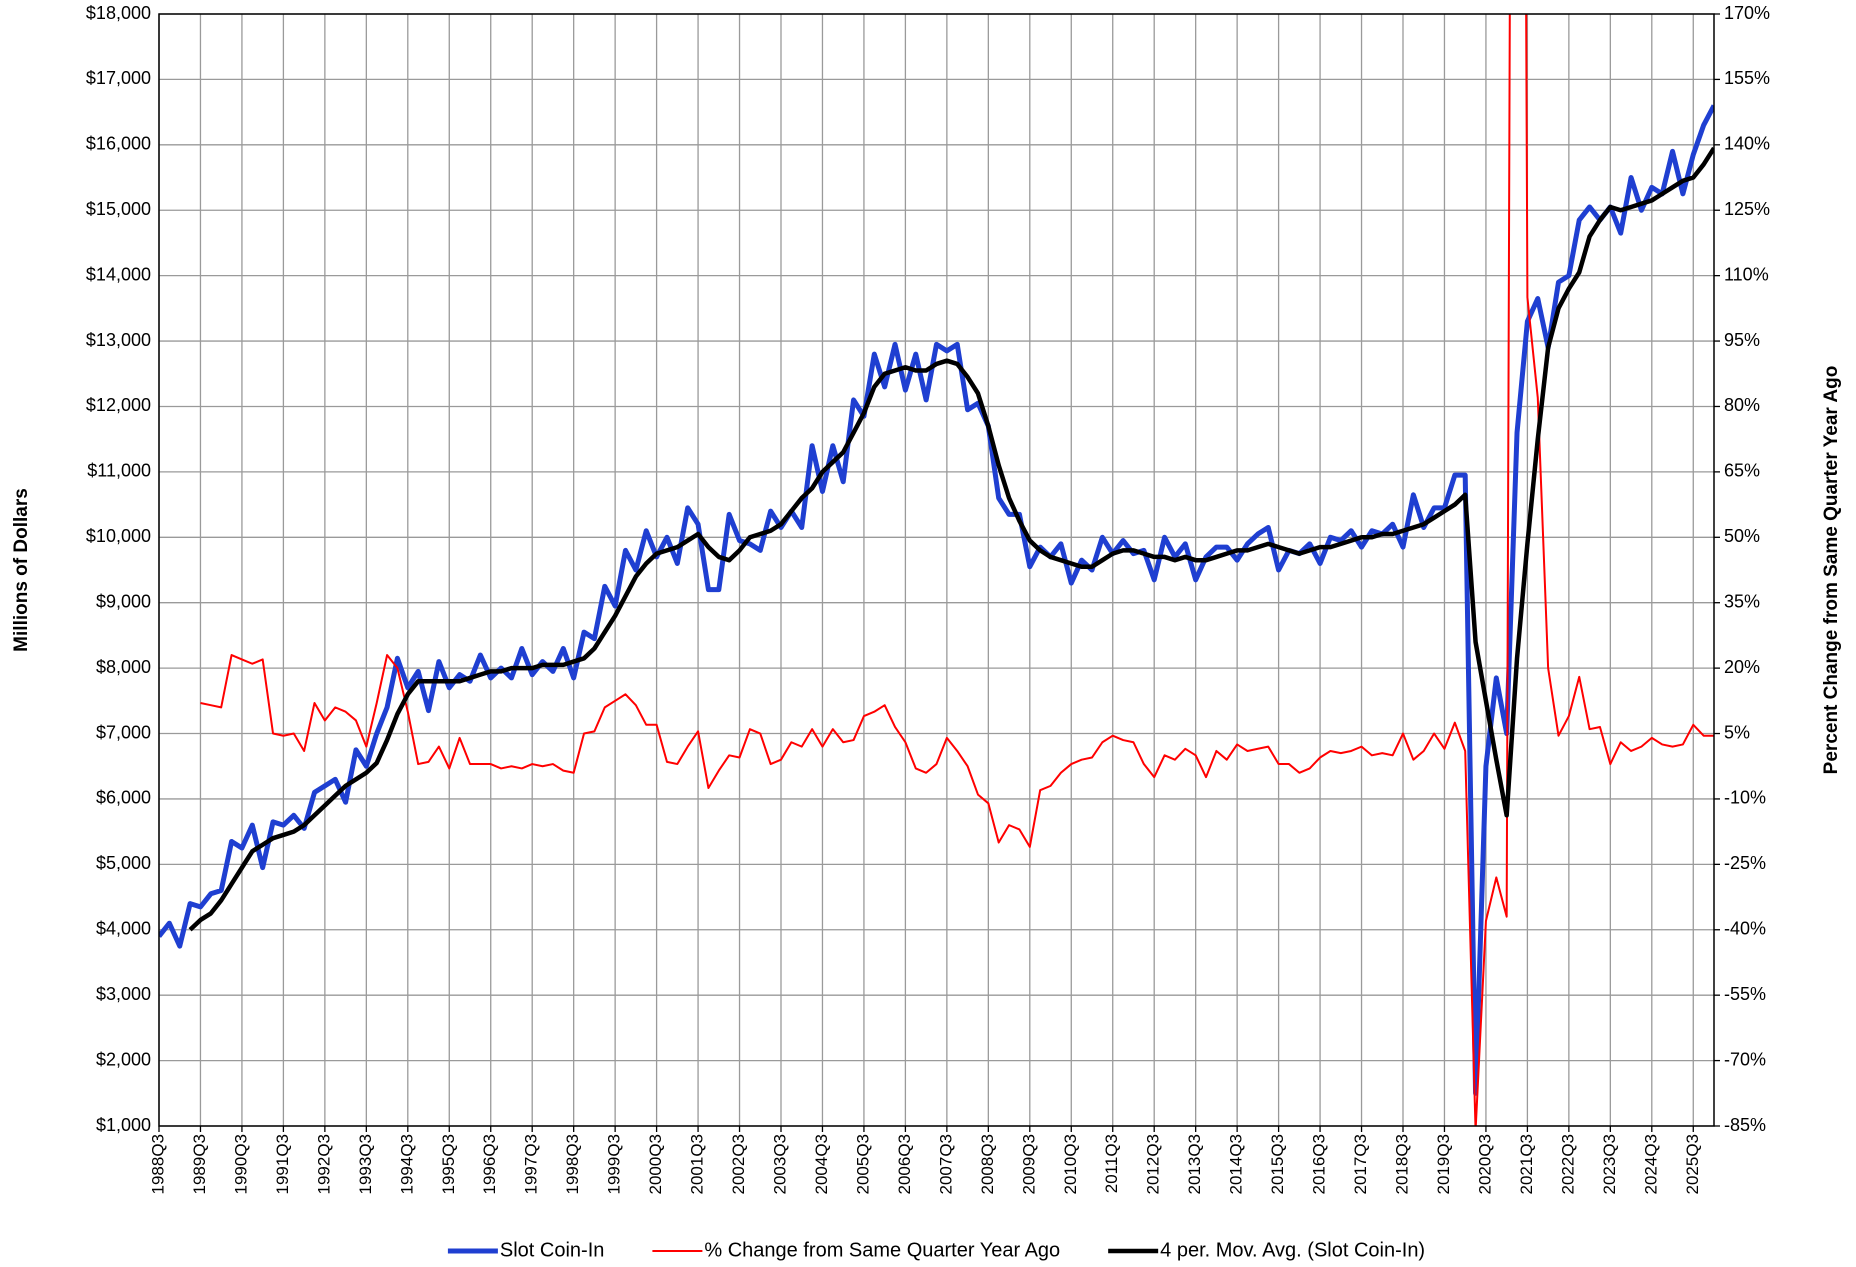 The height and width of the screenshot is (1267, 1856). Describe the element at coordinates (945, 1164) in the screenshot. I see `x-tick-label: 2007Q3` at that location.